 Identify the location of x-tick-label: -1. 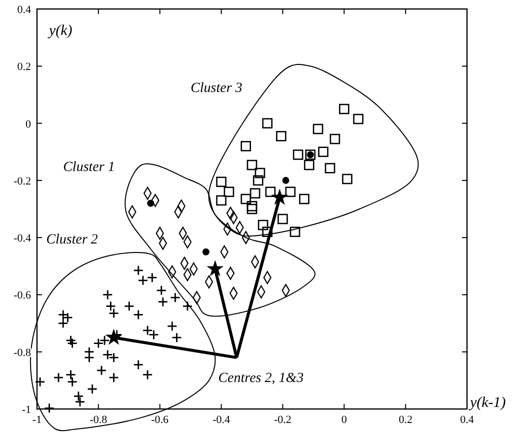
(37, 420).